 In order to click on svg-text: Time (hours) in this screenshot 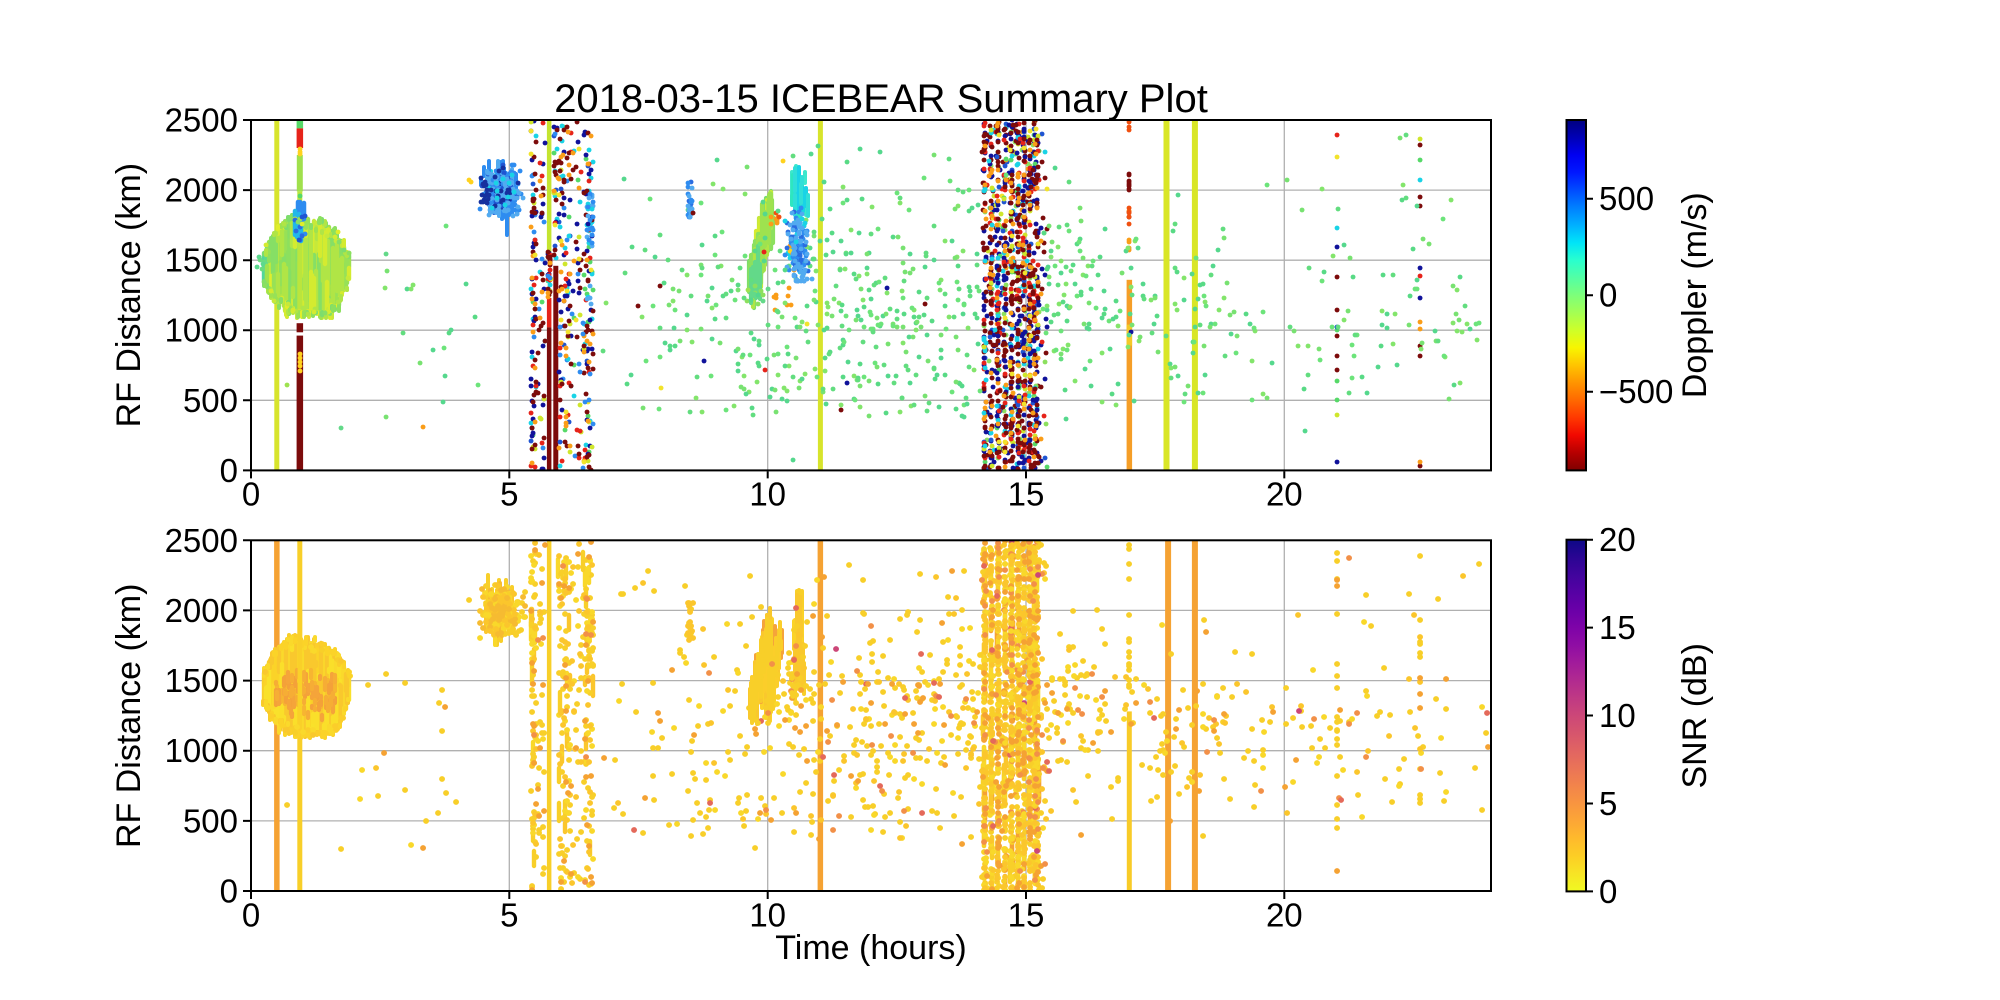, I will do `click(870, 948)`.